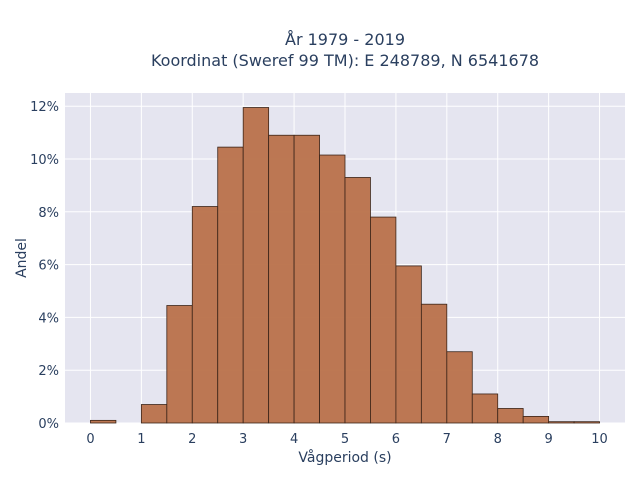  What do you see at coordinates (48, 371) in the screenshot?
I see `y-tick-label: 2%` at bounding box center [48, 371].